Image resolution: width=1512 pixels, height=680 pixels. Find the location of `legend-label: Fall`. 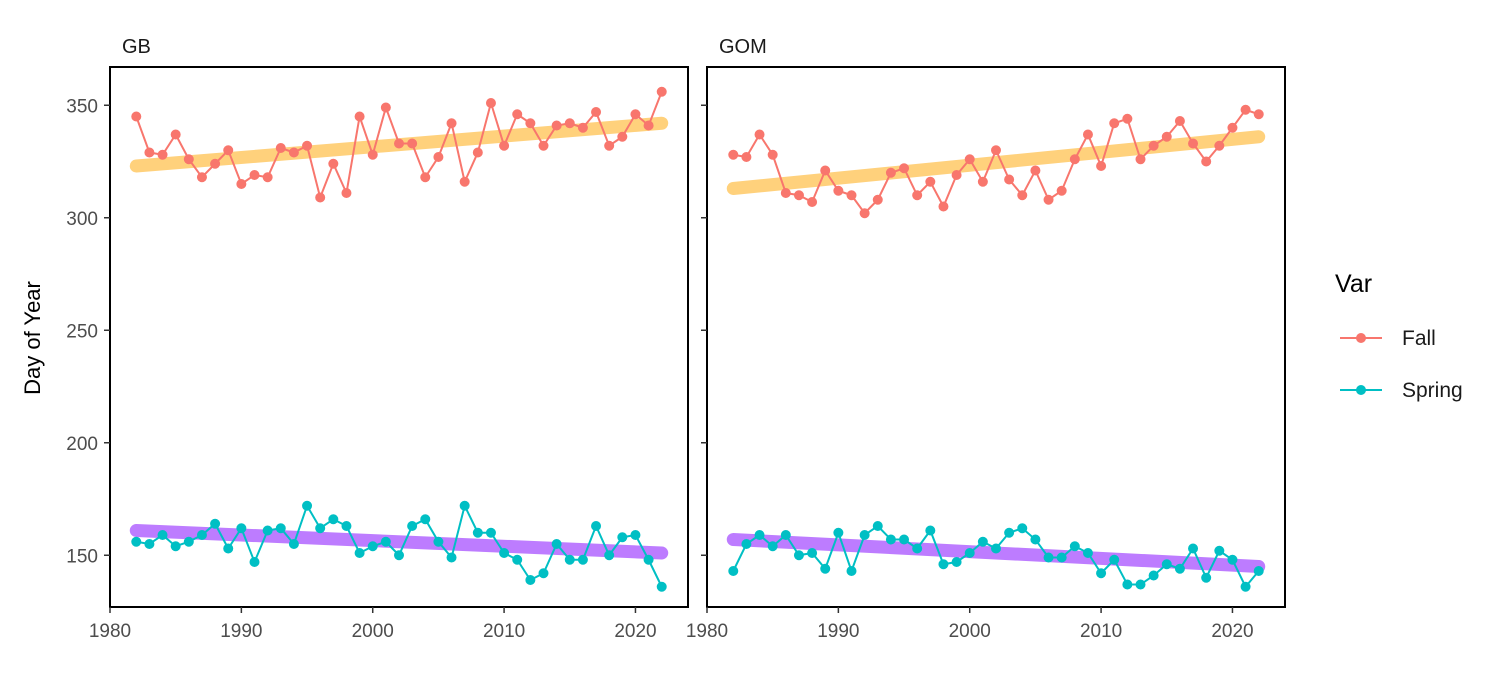

legend-label: Fall is located at coordinates (1419, 338).